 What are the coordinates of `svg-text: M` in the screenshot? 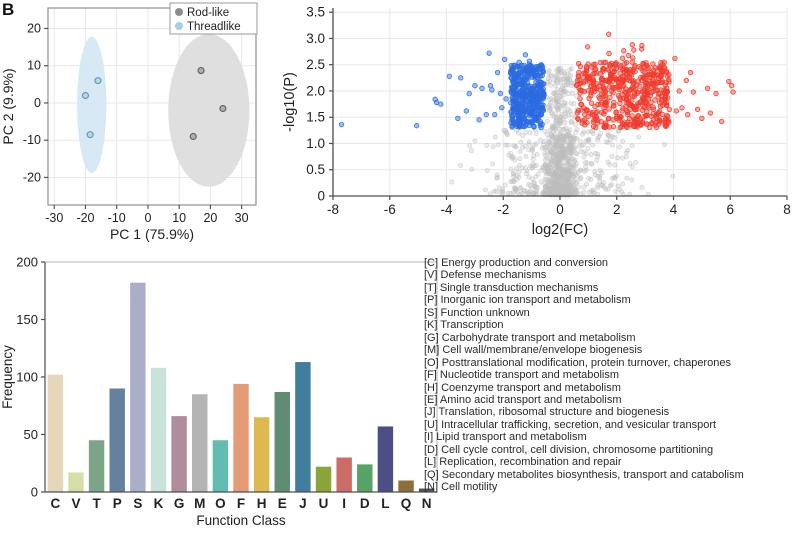 It's located at (199, 503).